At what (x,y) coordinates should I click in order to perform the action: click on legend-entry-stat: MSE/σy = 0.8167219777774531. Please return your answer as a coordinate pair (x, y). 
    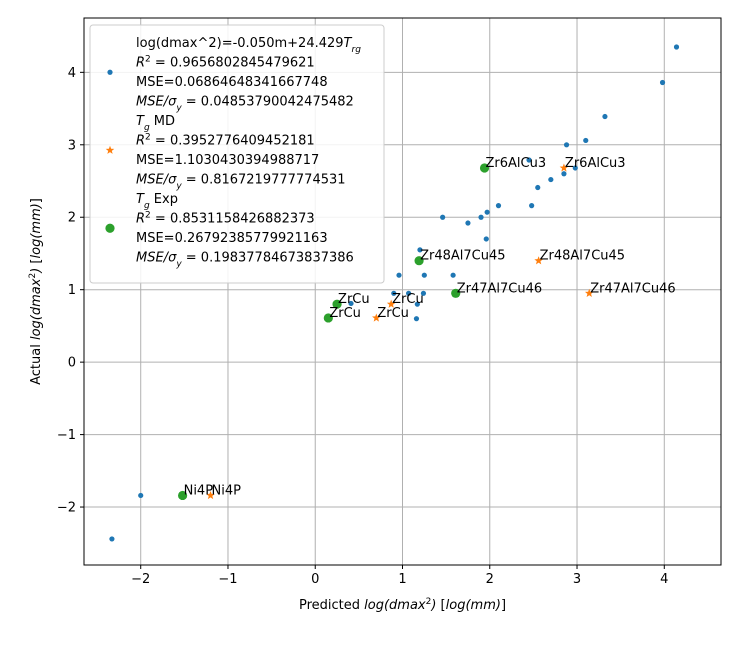
    Looking at the image, I should click on (241, 182).